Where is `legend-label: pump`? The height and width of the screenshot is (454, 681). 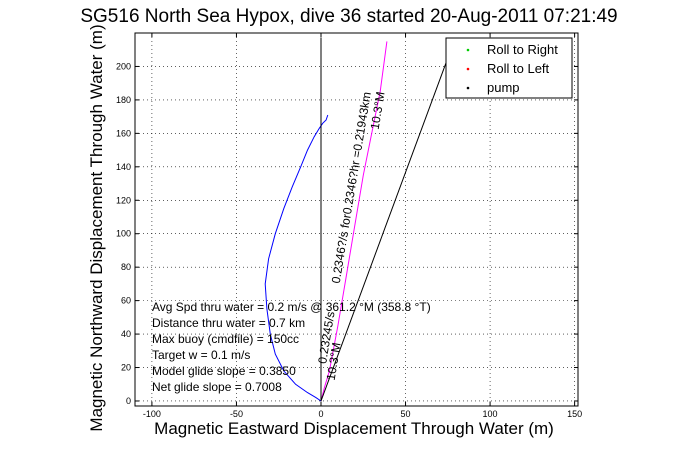 legend-label: pump is located at coordinates (503, 87).